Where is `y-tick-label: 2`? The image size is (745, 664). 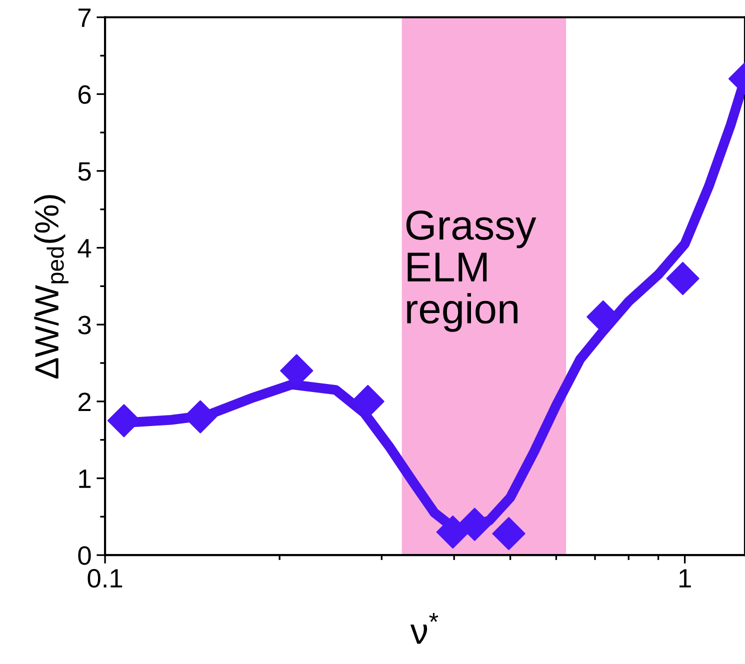 y-tick-label: 2 is located at coordinates (84, 401).